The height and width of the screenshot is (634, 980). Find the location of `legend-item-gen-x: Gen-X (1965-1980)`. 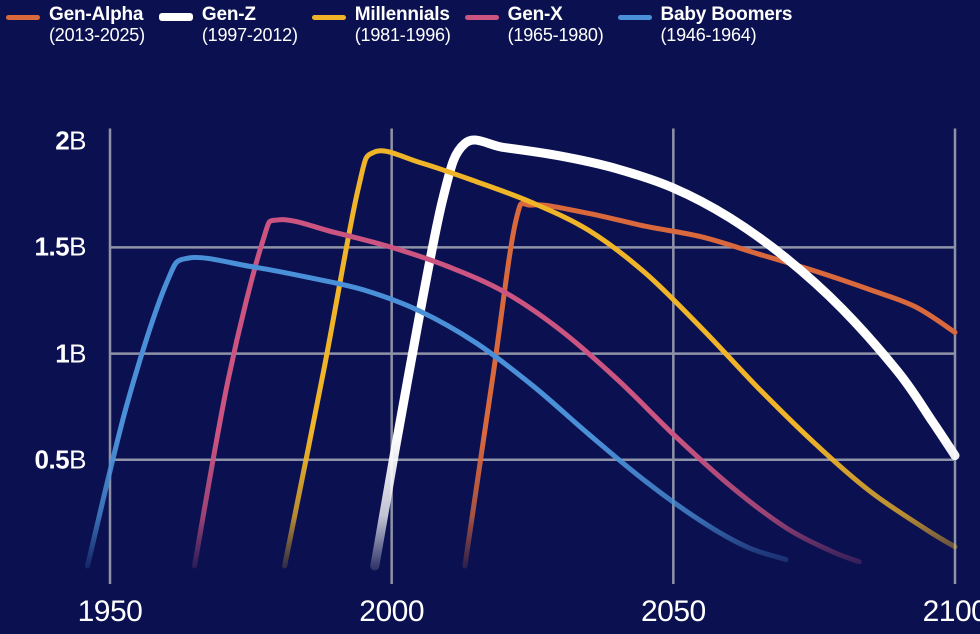

legend-item-gen-x: Gen-X (1965-1980) is located at coordinates (534, 24).